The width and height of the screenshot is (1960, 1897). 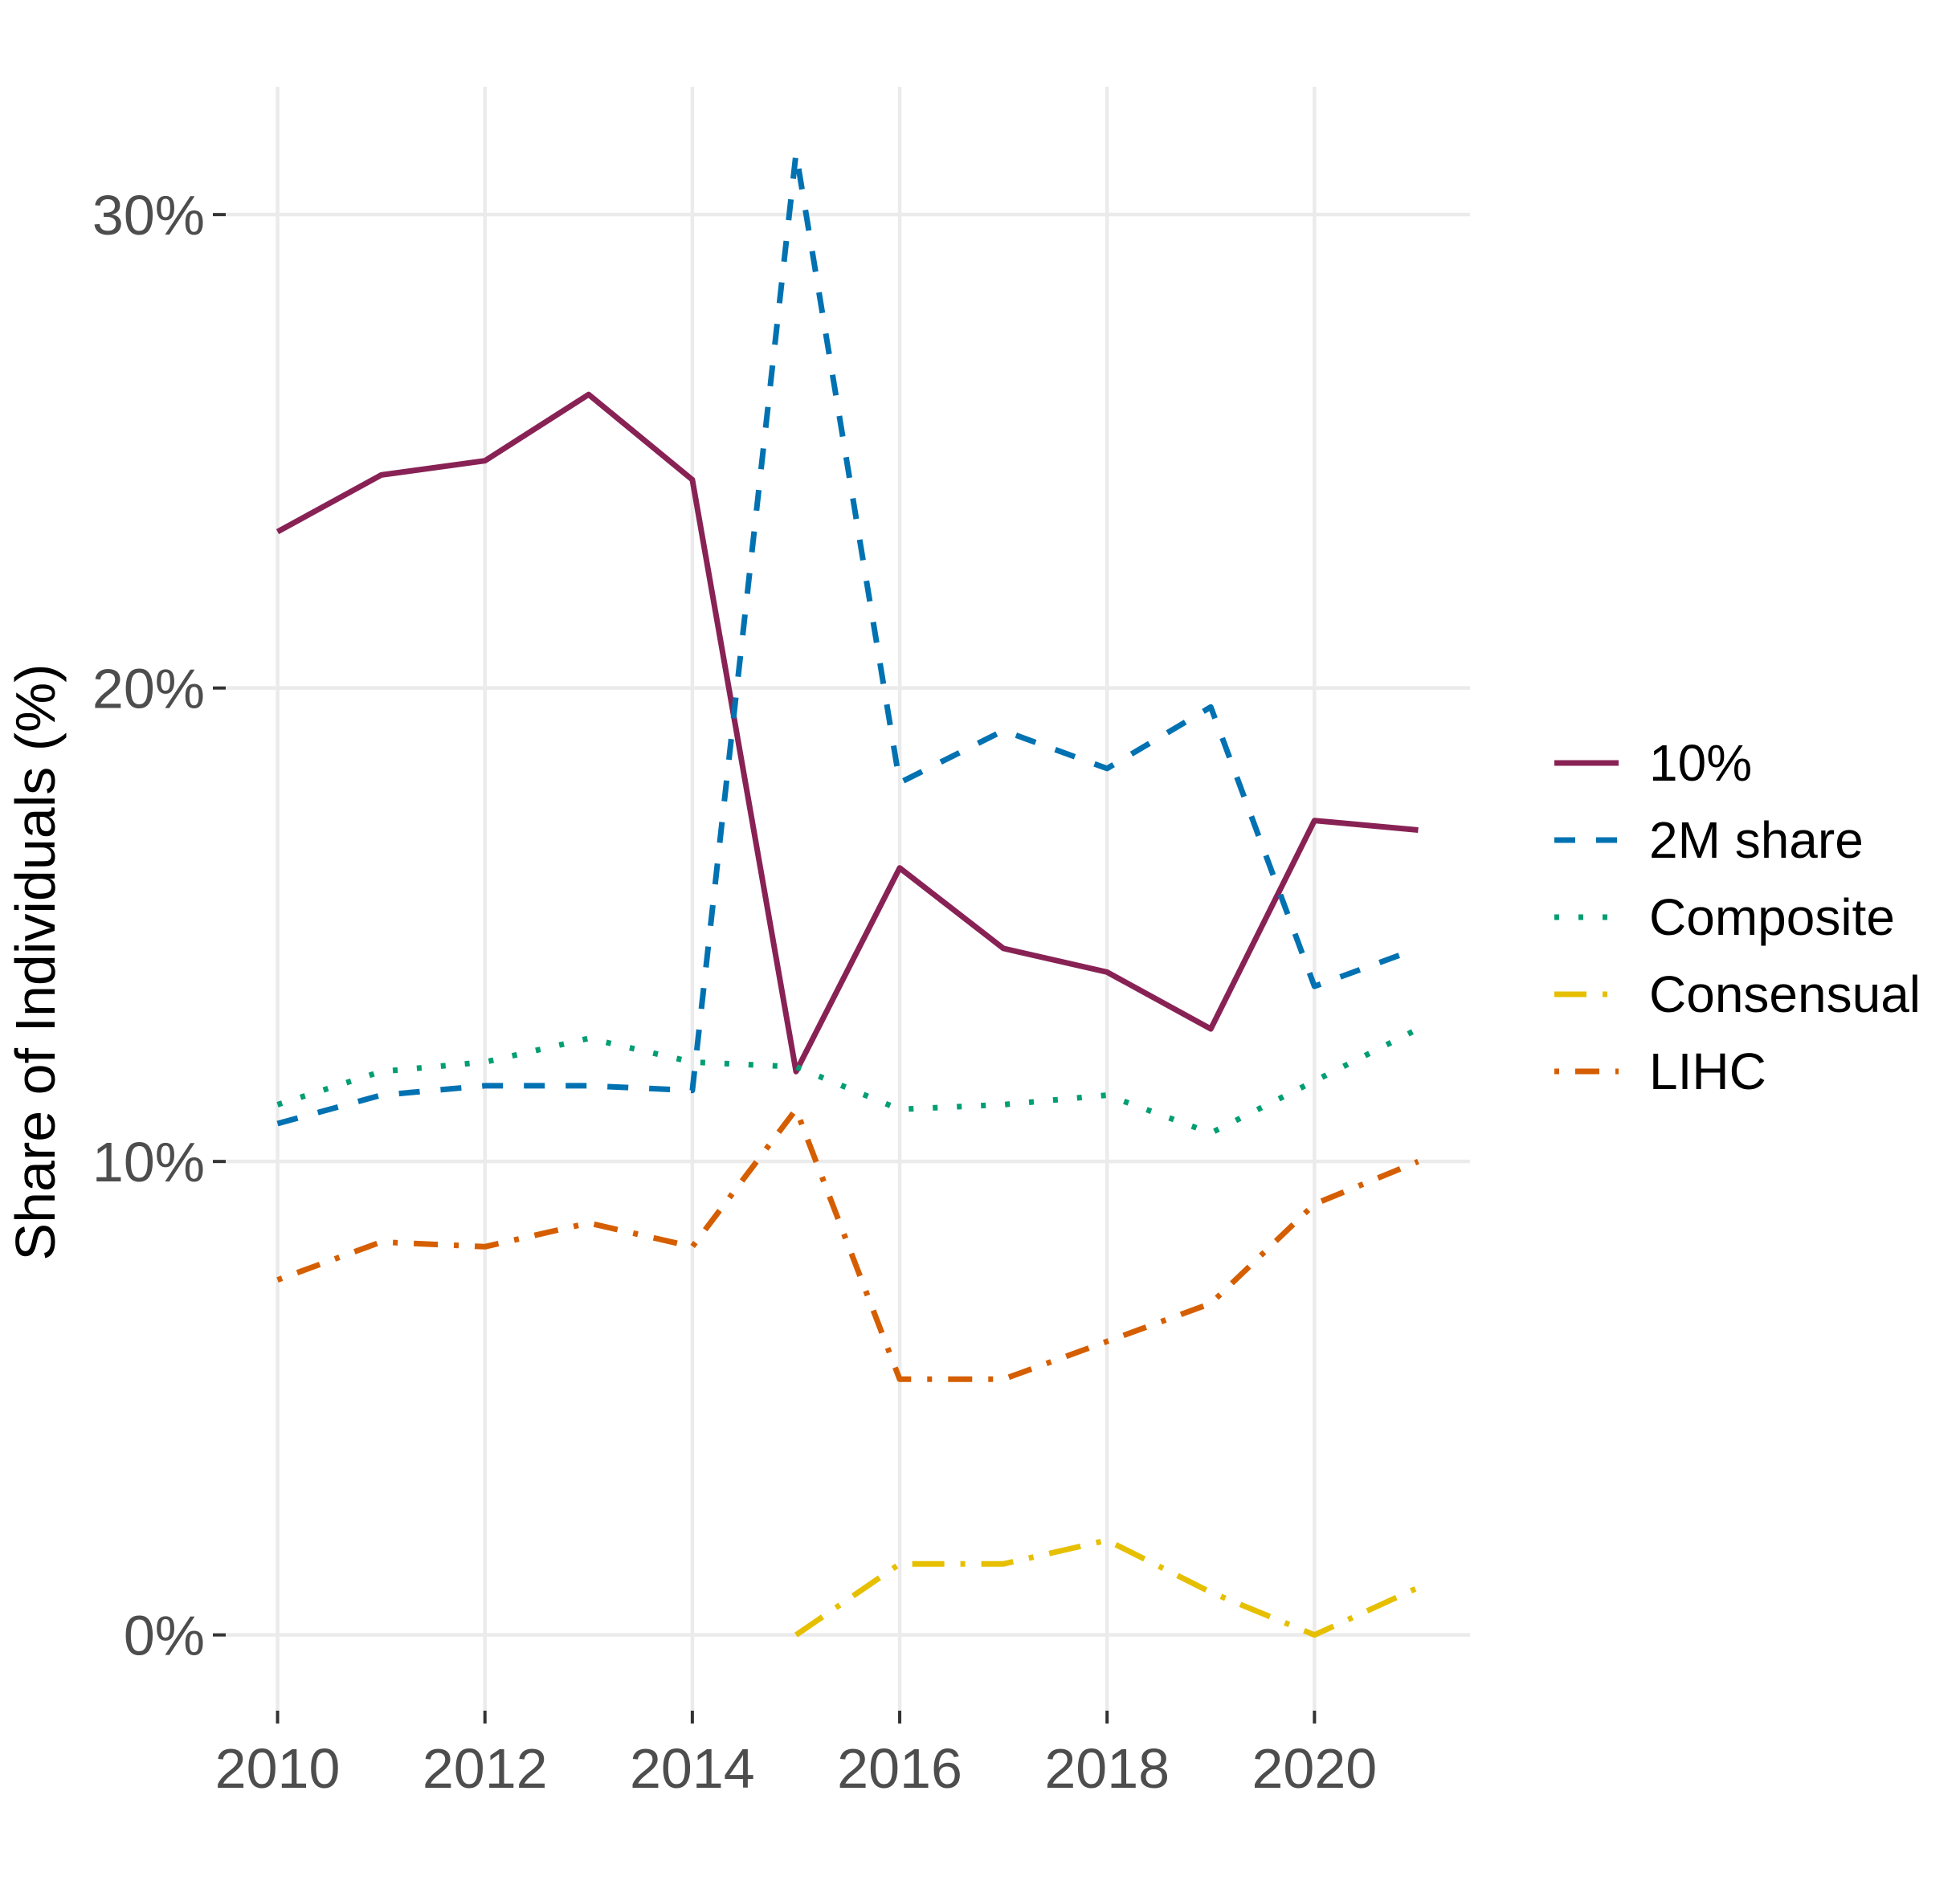 I want to click on legend: 10% 2M share Composite Consensual LIHC, so click(x=1737, y=917).